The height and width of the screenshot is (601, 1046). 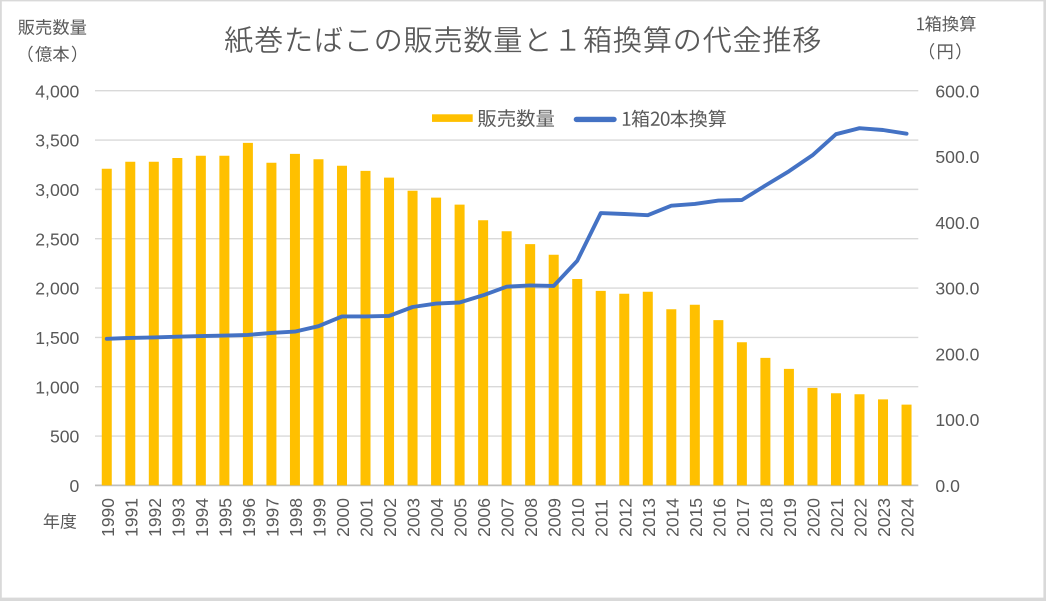 What do you see at coordinates (57, 289) in the screenshot?
I see `svg-text: 2,000` at bounding box center [57, 289].